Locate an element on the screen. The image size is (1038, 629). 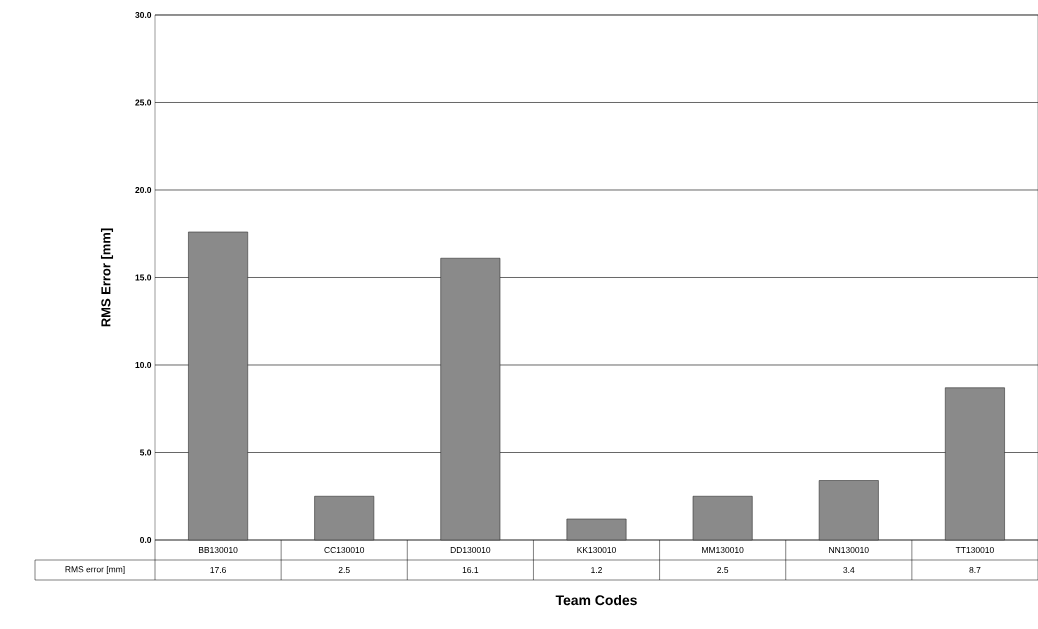
y-tick-label: 25.0 is located at coordinates (143, 102).